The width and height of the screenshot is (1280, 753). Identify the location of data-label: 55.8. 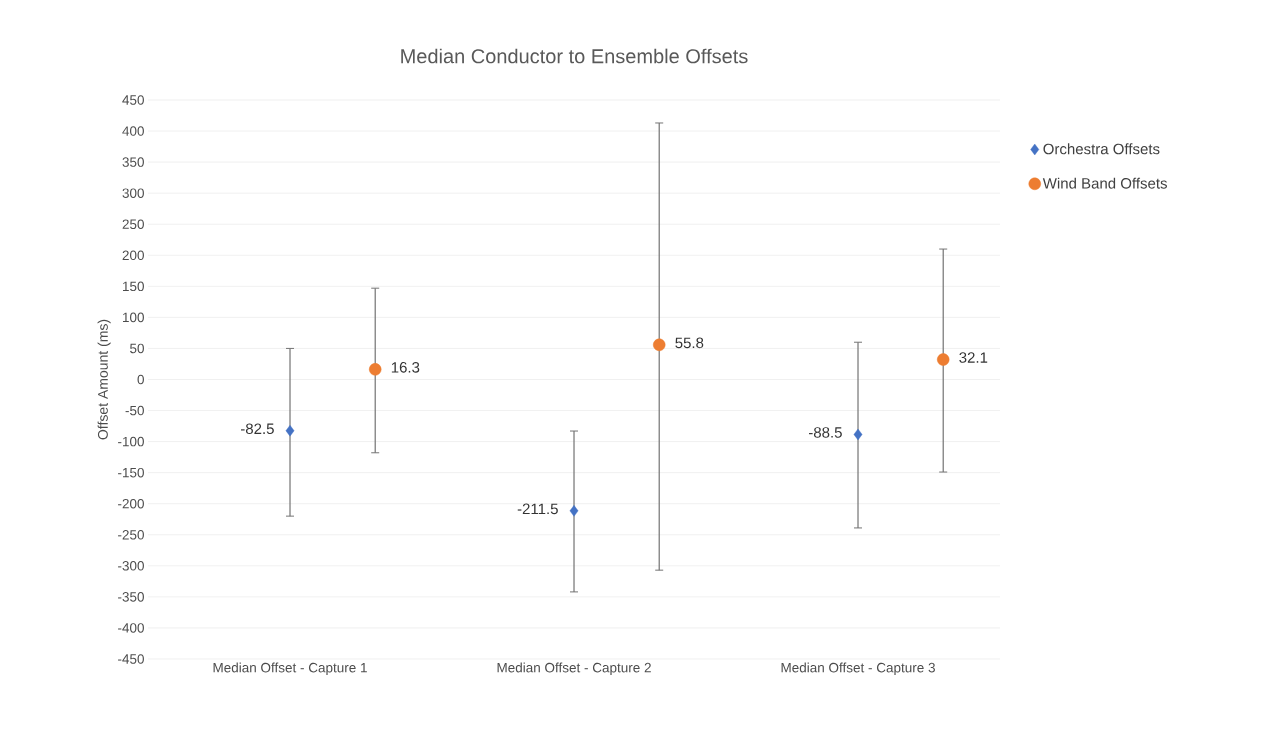
(689, 343).